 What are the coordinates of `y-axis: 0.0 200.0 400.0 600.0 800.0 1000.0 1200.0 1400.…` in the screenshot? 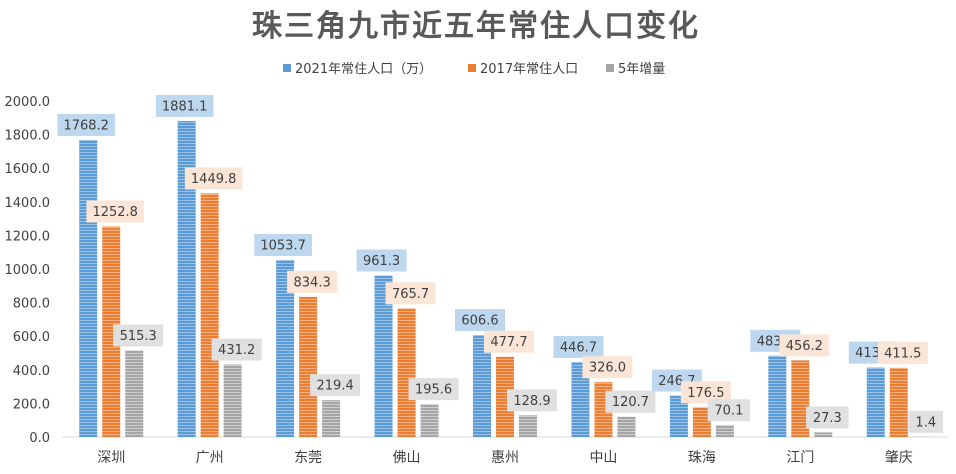 It's located at (28, 270).